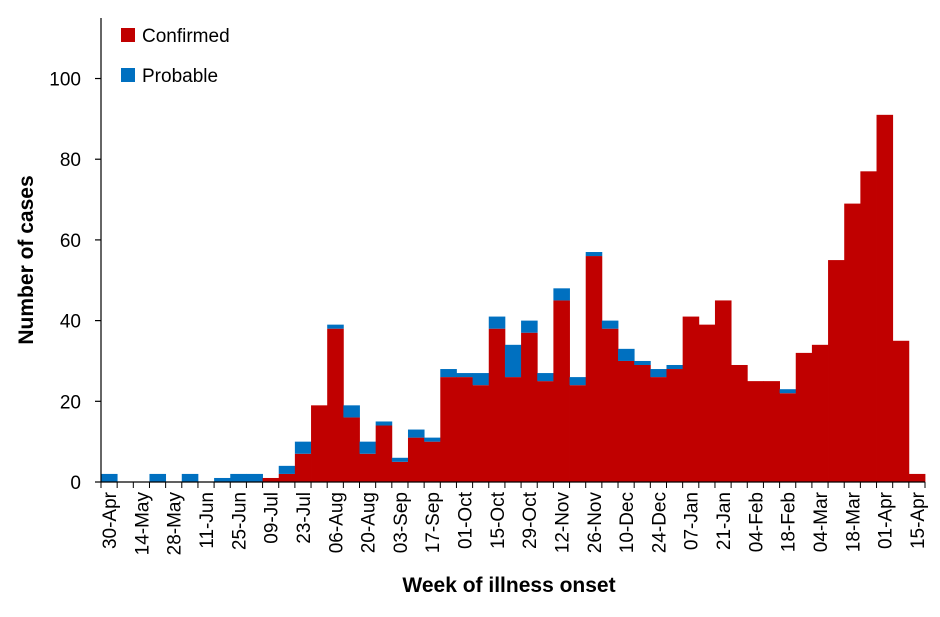 This screenshot has width=940, height=617. I want to click on bar-confirmed-04-Feb, so click(755, 431).